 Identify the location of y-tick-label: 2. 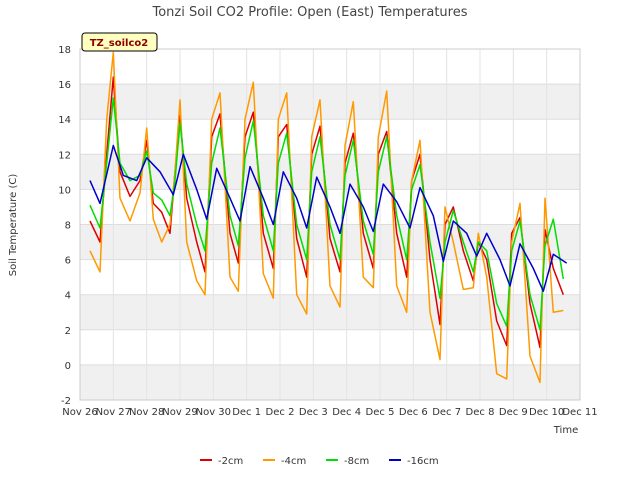
(68, 331).